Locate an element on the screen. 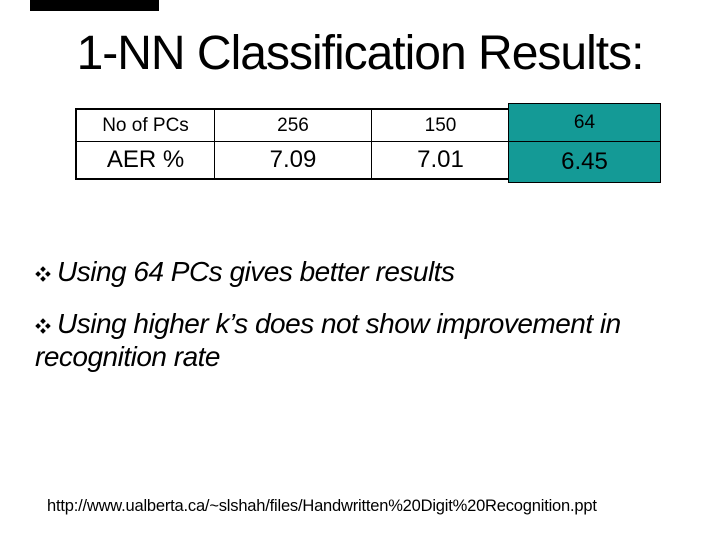 The height and width of the screenshot is (540, 720). top-left-black-bar is located at coordinates (94, 5).